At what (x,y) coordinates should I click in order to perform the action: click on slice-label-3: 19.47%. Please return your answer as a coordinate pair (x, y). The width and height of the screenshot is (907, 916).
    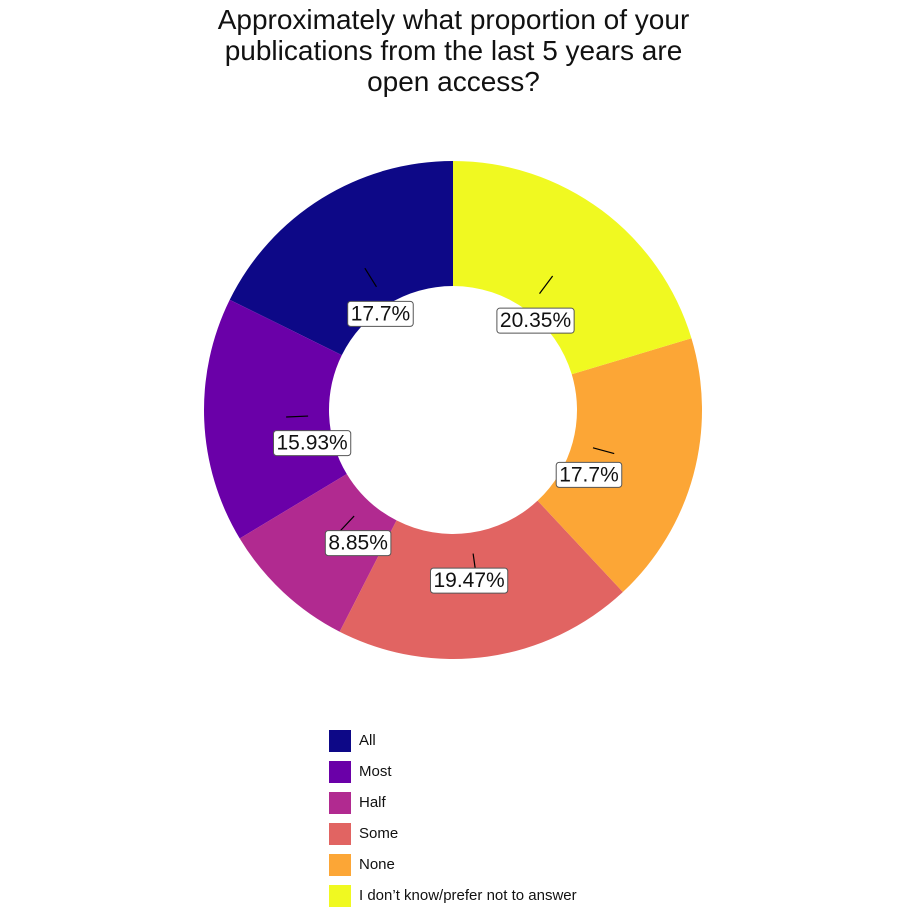
    Looking at the image, I should click on (469, 580).